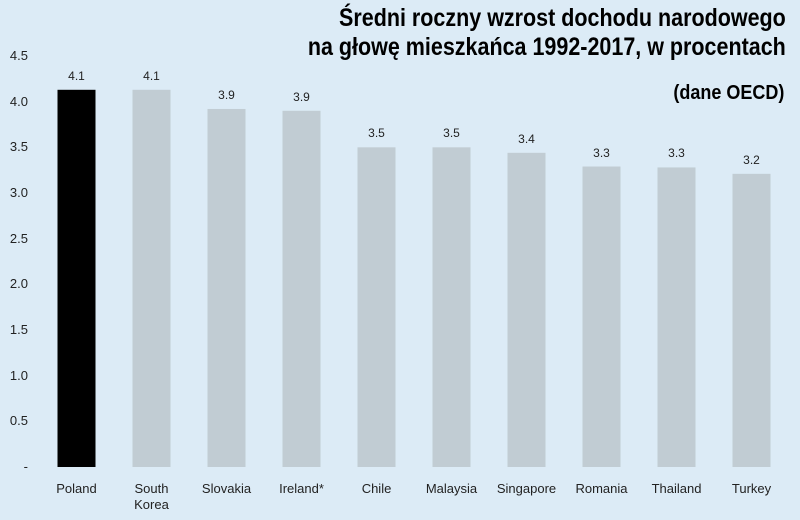 This screenshot has height=520, width=800. What do you see at coordinates (526, 138) in the screenshot?
I see `value-label: 3.4` at bounding box center [526, 138].